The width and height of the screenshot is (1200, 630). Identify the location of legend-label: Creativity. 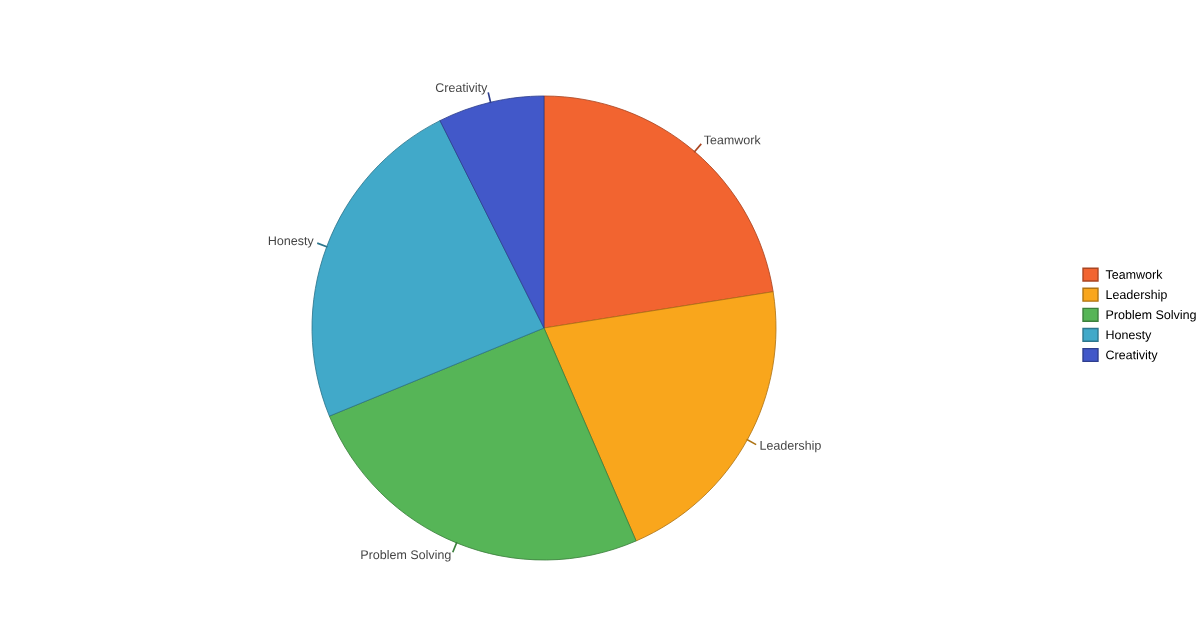
(1132, 356).